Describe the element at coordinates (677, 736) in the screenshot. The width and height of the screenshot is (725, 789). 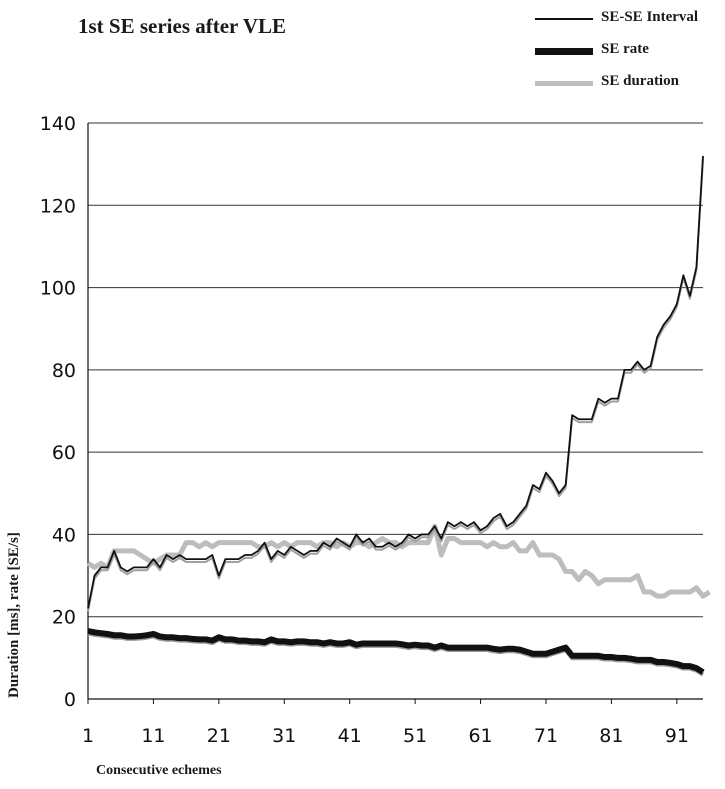
I see `x-tick-label: 91` at that location.